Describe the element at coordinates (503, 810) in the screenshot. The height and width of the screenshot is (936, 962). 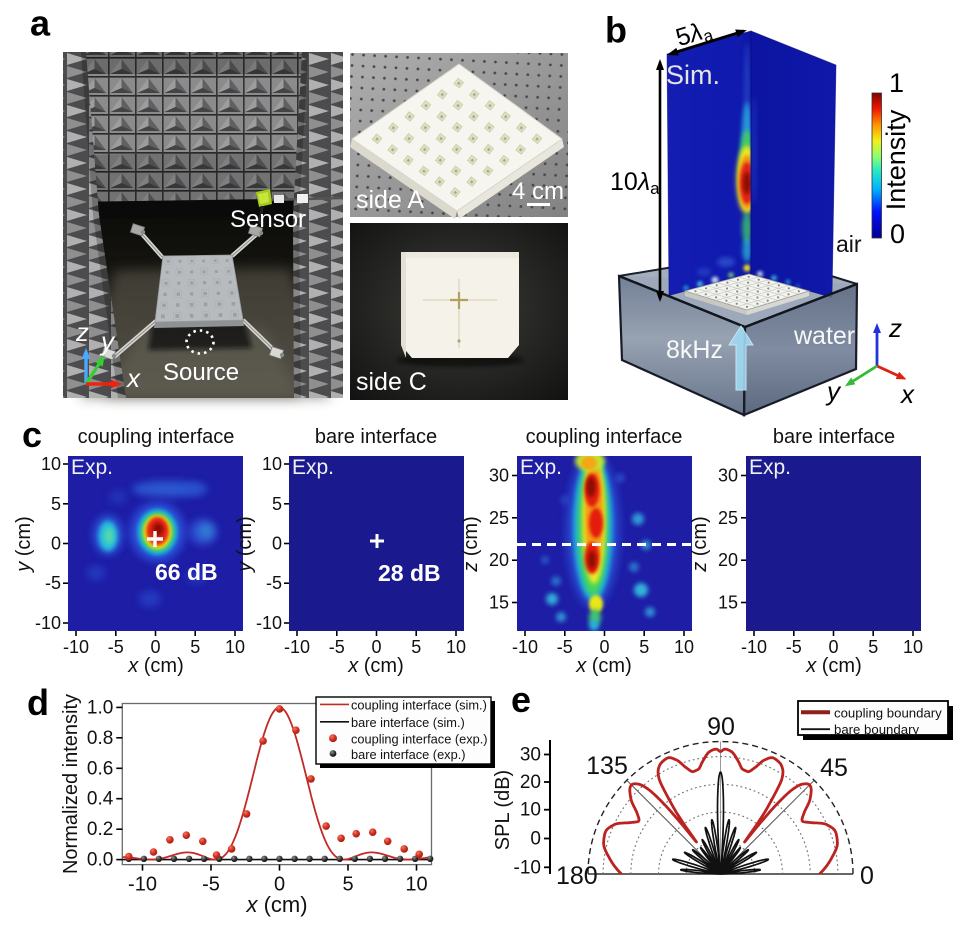
I see `svg-text: SPL (dB)` at that location.